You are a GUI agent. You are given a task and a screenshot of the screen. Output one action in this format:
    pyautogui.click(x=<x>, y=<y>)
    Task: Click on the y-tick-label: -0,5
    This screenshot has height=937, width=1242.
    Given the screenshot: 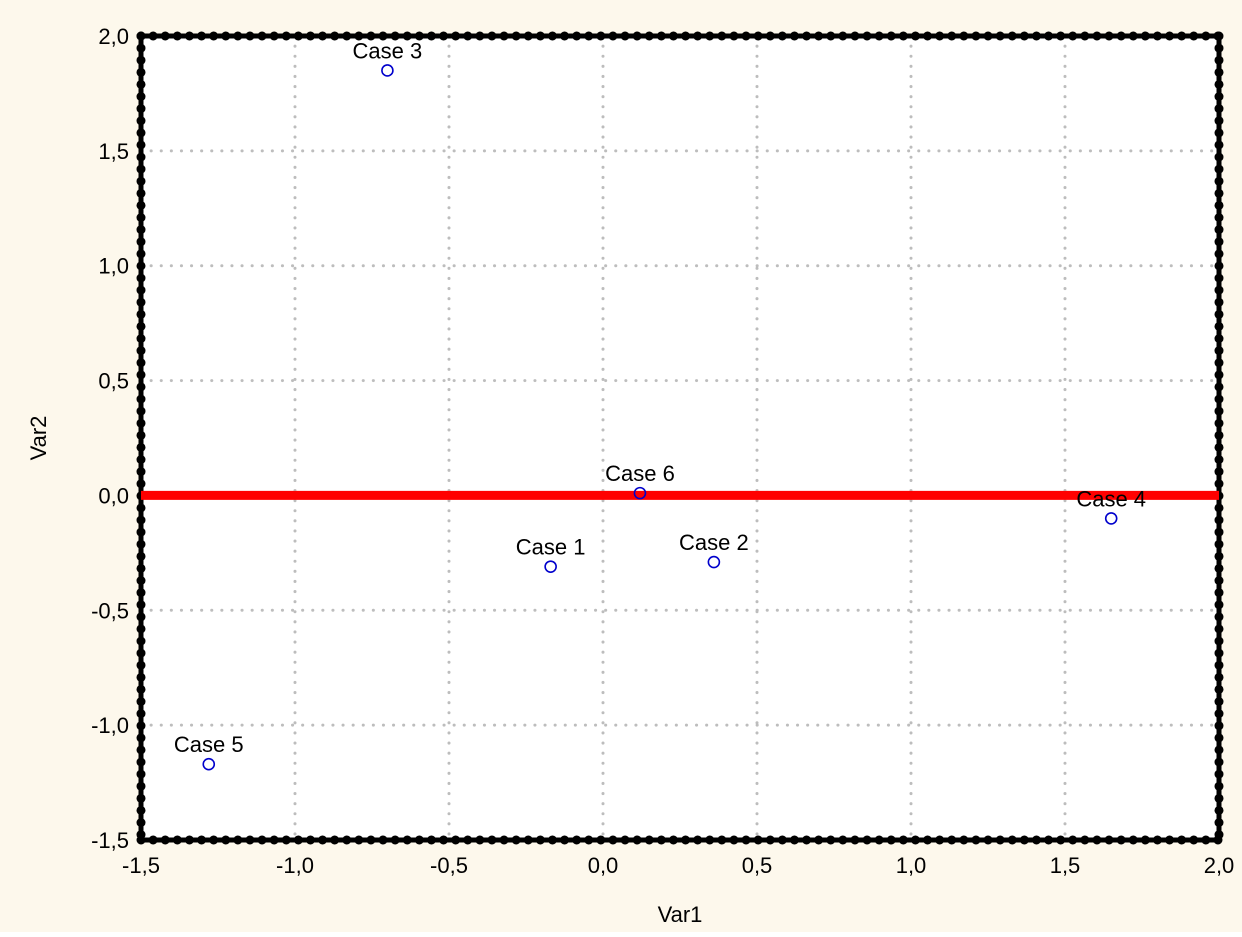 What is the action you would take?
    pyautogui.click(x=110, y=610)
    